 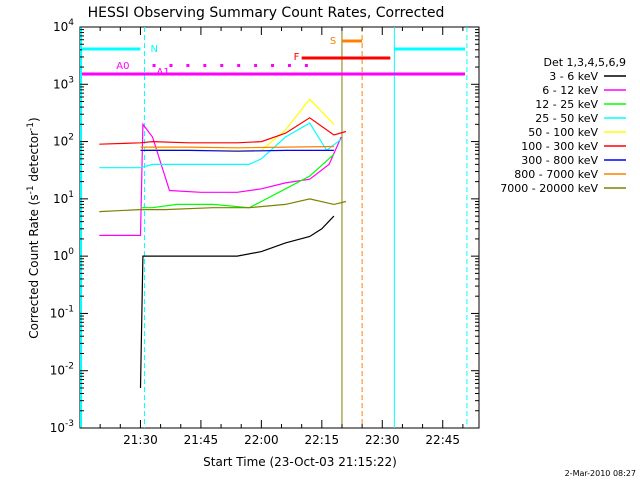 I want to click on flag-label: A1, so click(x=163, y=72).